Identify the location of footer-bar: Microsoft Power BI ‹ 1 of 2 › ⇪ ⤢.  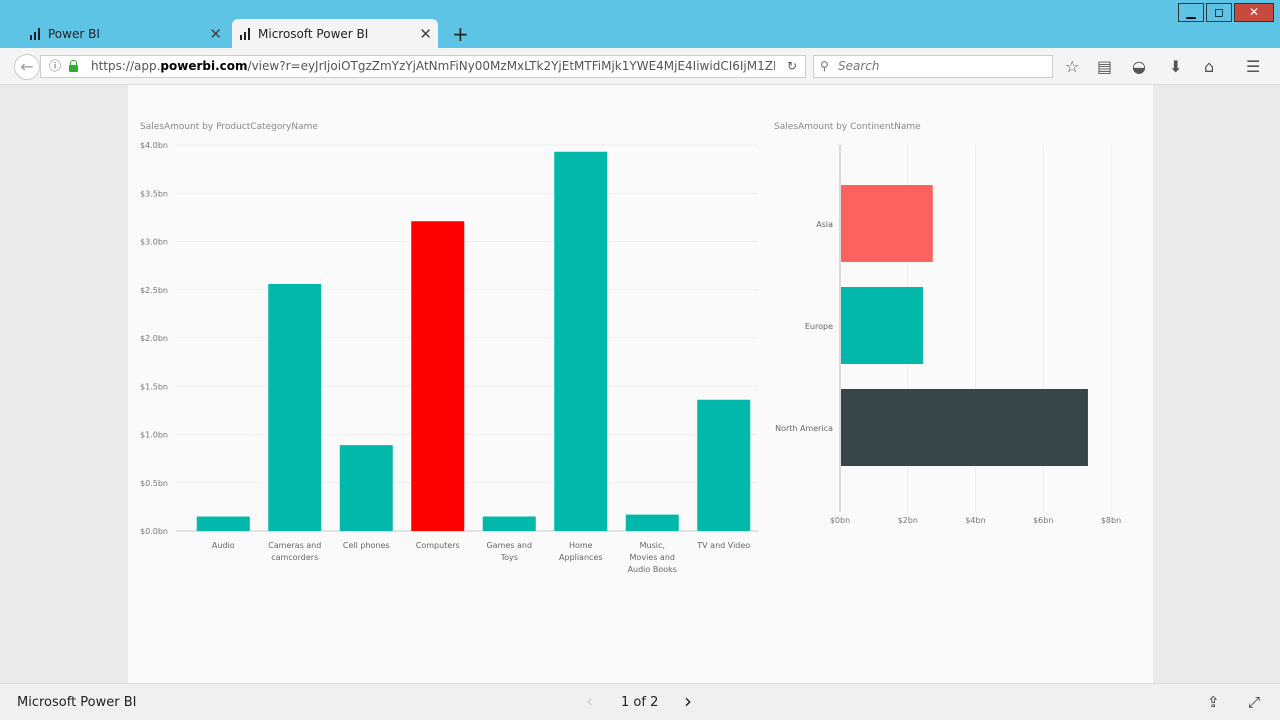
(640, 701).